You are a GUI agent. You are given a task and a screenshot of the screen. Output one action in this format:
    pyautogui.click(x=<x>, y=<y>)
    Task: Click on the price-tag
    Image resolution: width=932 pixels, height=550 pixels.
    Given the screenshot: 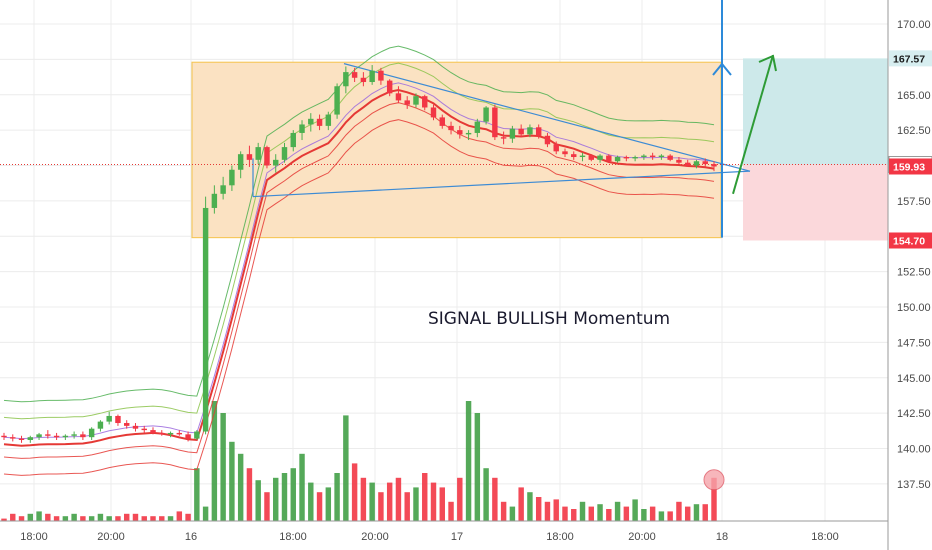 What is the action you would take?
    pyautogui.click(x=910, y=166)
    